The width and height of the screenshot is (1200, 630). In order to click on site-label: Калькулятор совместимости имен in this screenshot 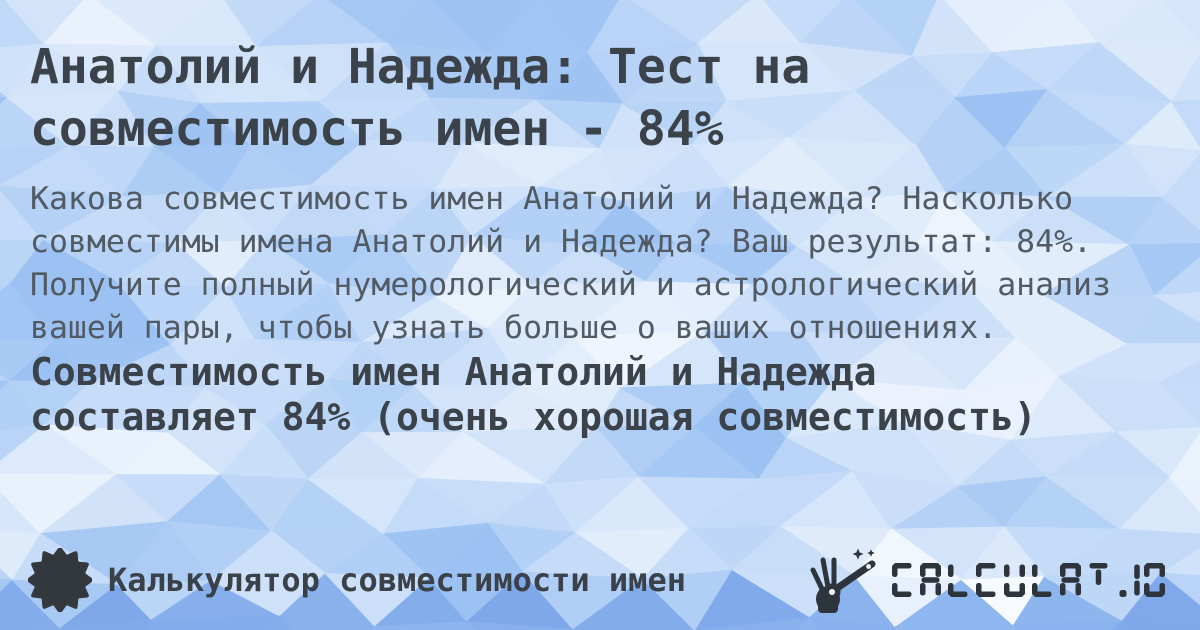, I will do `click(397, 580)`.